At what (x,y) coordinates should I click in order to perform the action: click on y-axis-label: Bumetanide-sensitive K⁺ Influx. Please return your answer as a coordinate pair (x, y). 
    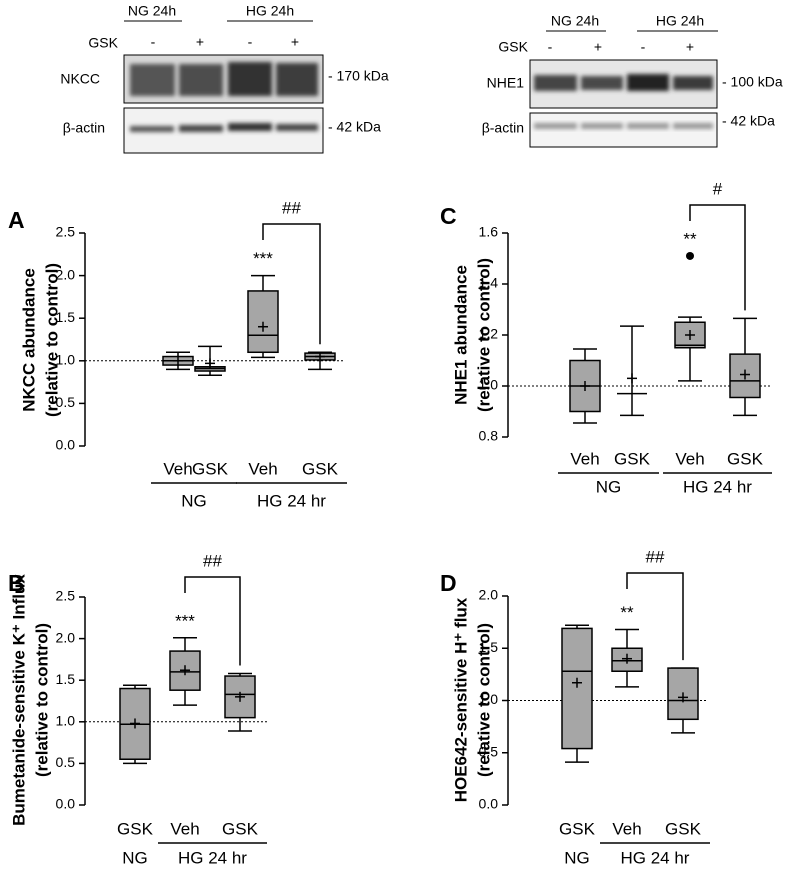
    Looking at the image, I should click on (18, 700).